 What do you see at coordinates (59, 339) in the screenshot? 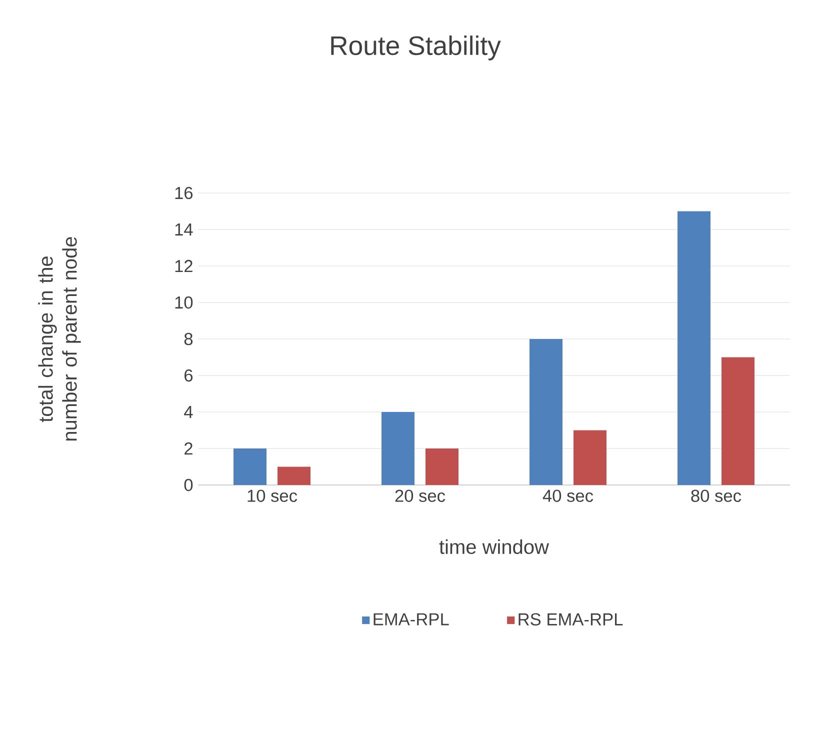
I see `y-axis-title: total change in the number of parent node` at bounding box center [59, 339].